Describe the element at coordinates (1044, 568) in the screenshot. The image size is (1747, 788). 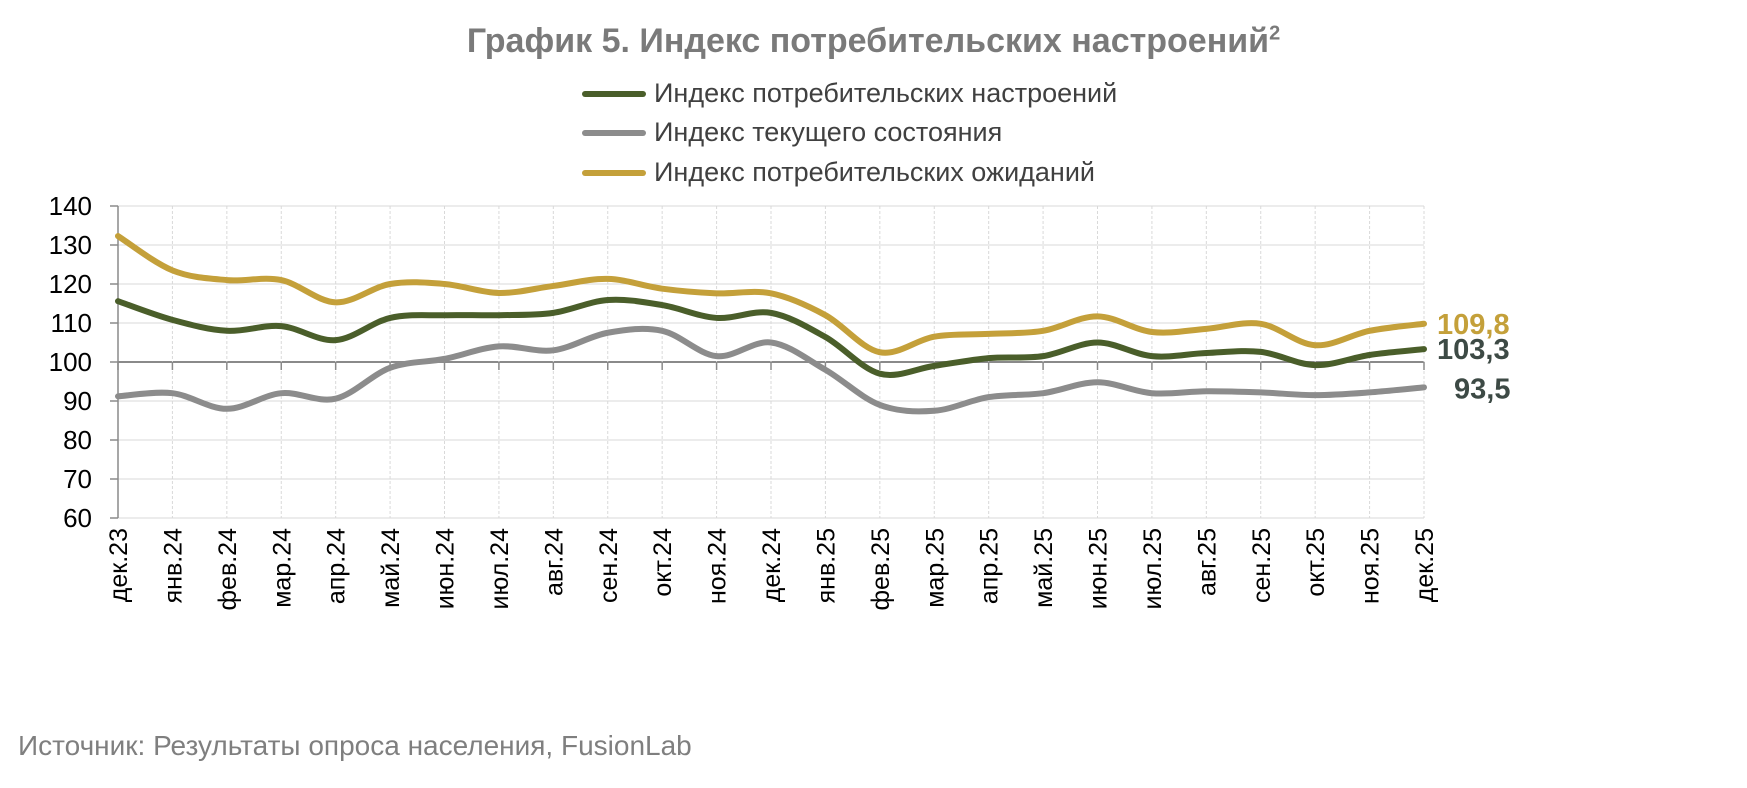
I see `x-tick-label: май.25` at that location.